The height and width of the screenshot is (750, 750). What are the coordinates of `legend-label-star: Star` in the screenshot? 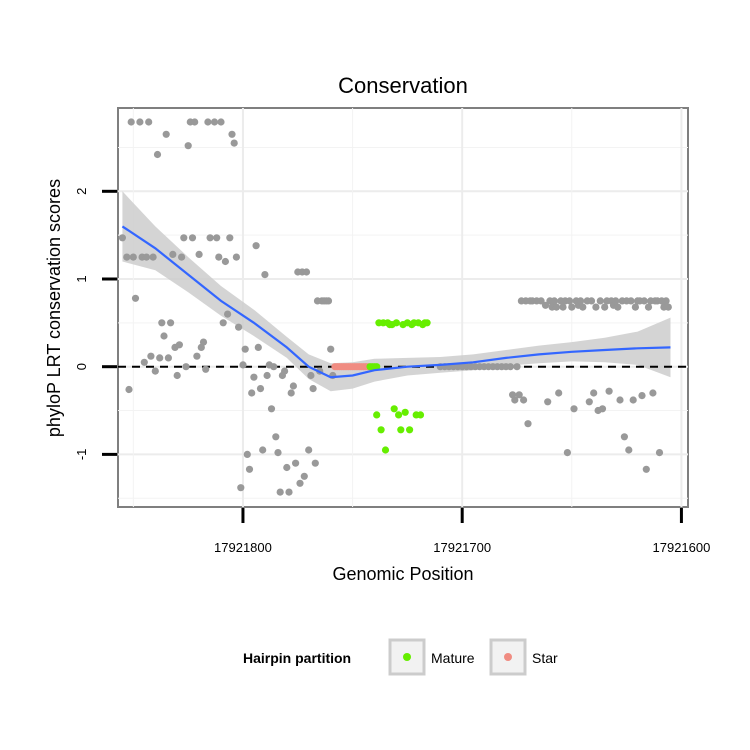 It's located at (545, 658).